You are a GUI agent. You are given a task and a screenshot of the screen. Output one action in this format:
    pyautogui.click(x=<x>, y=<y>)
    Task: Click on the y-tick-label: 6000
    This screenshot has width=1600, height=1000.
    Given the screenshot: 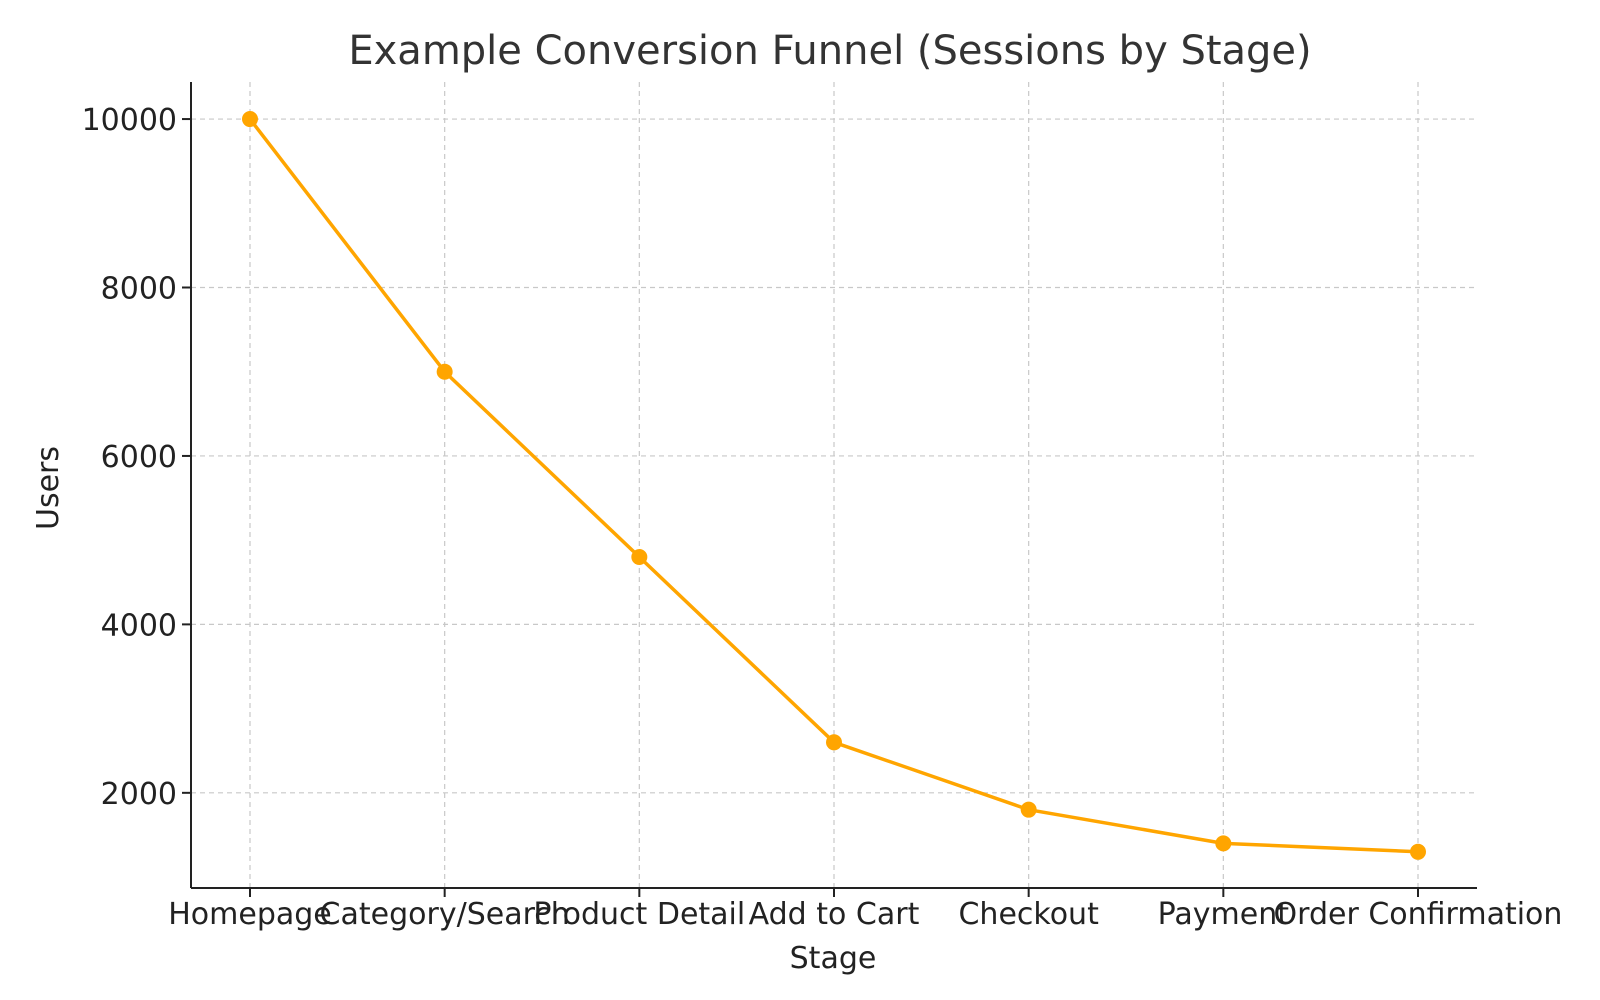 What is the action you would take?
    pyautogui.click(x=139, y=457)
    